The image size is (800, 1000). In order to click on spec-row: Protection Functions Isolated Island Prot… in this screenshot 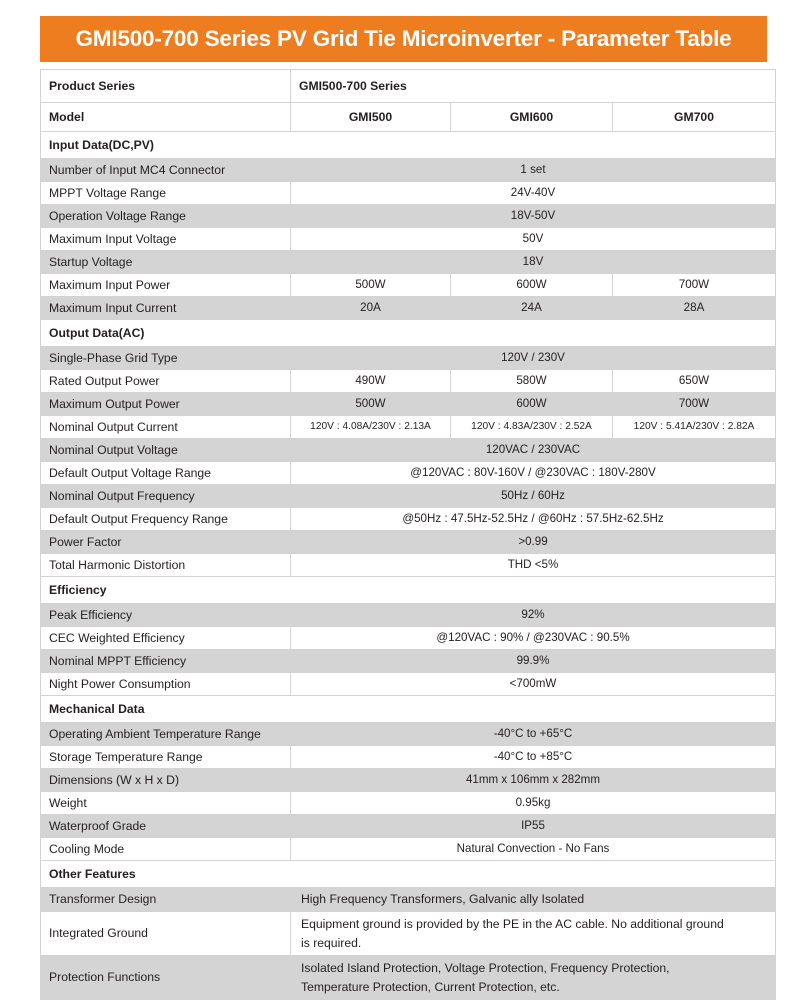, I will do `click(408, 977)`.